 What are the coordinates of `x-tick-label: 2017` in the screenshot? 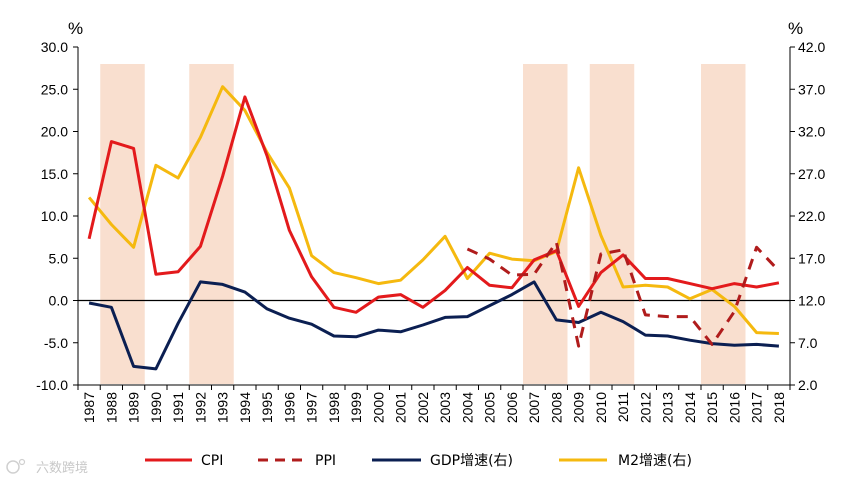 It's located at (757, 407).